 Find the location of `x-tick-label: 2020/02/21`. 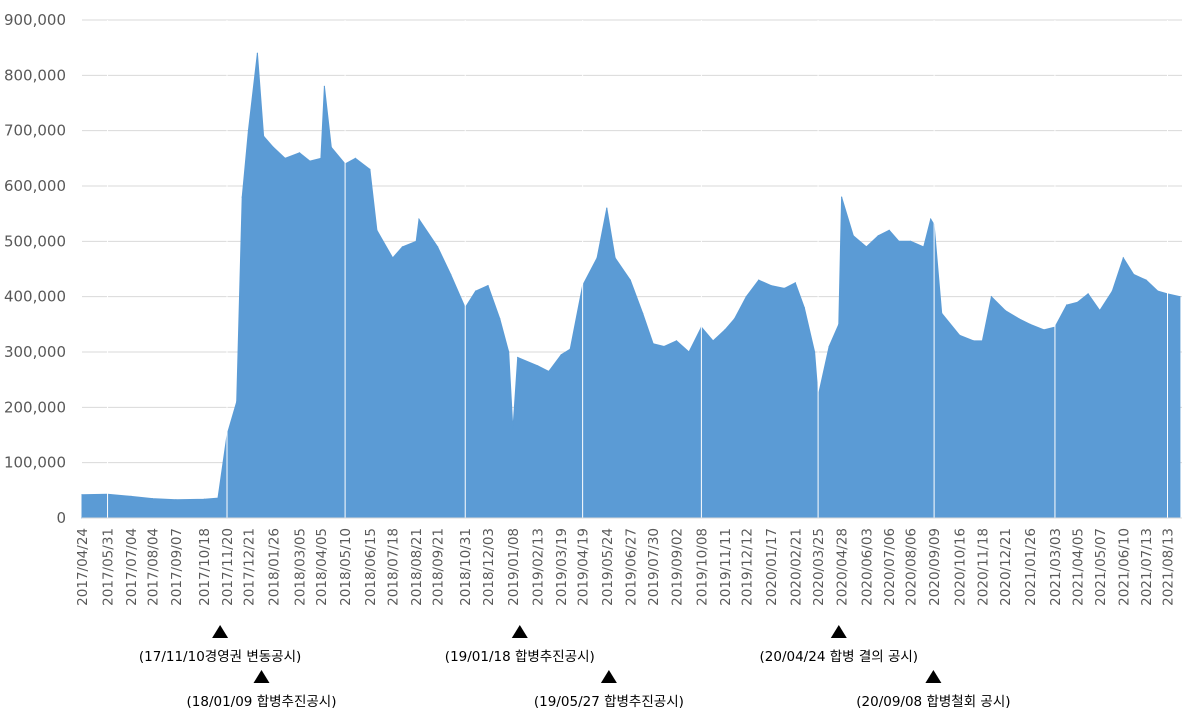

x-tick-label: 2020/02/21 is located at coordinates (796, 567).